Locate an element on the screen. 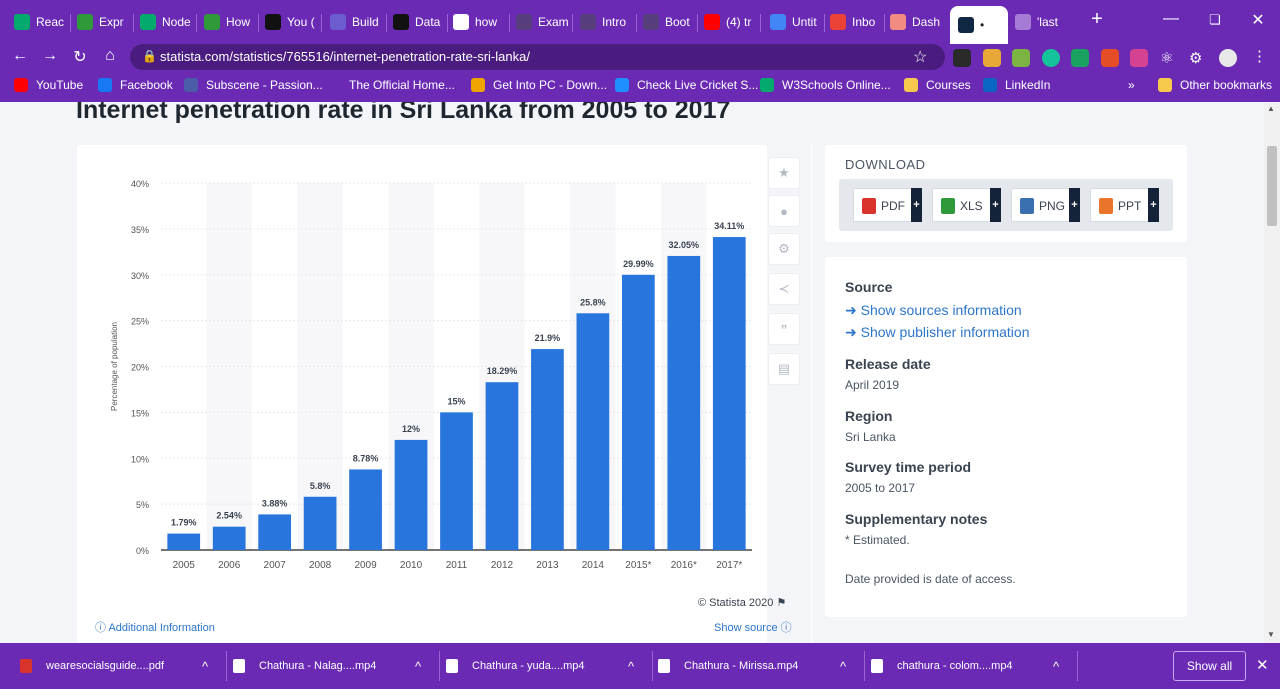 This screenshot has width=1280, height=689. cricket-icon is located at coordinates (622, 85).